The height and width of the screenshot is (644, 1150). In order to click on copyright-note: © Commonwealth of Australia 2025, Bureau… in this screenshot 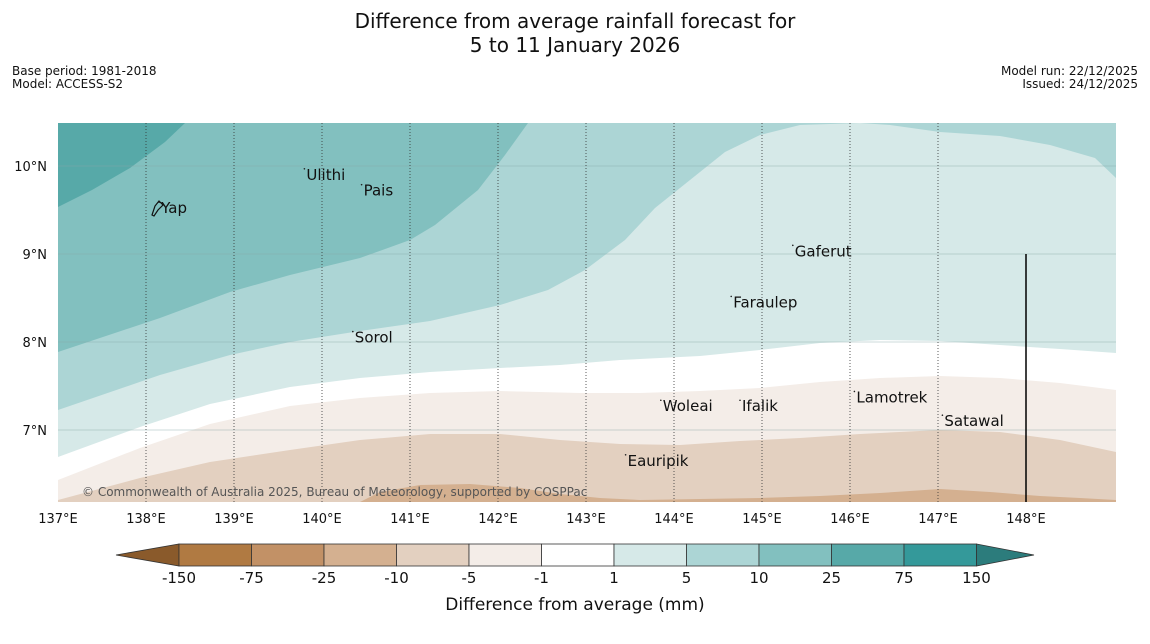, I will do `click(334, 492)`.